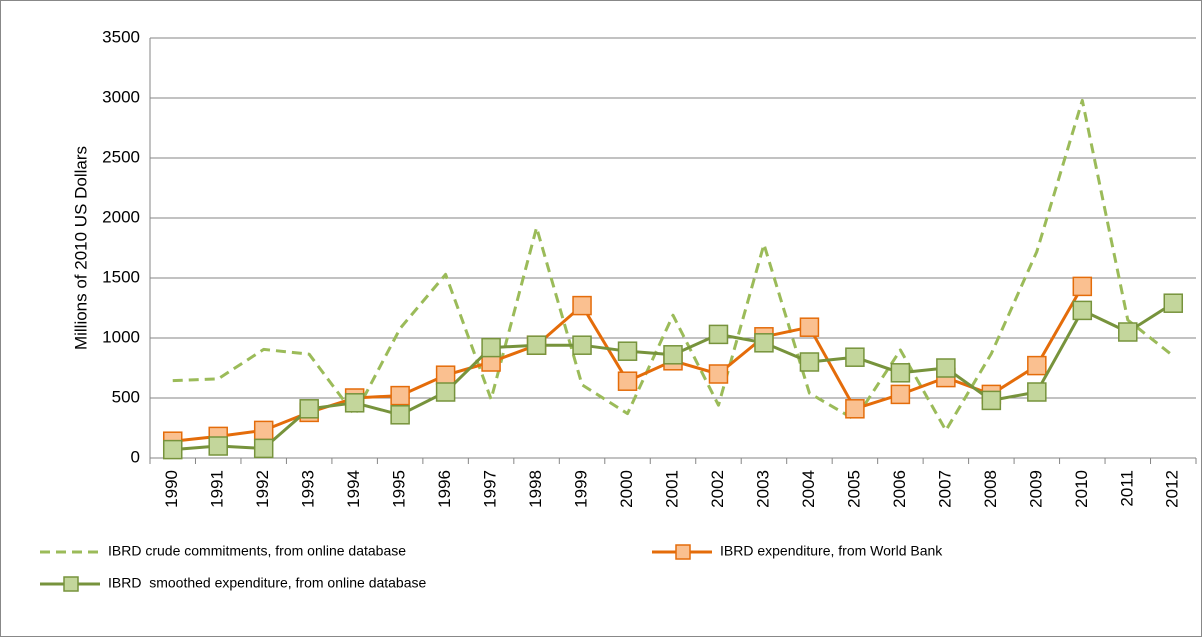  What do you see at coordinates (399, 489) in the screenshot?
I see `x-tick-label: 1995` at bounding box center [399, 489].